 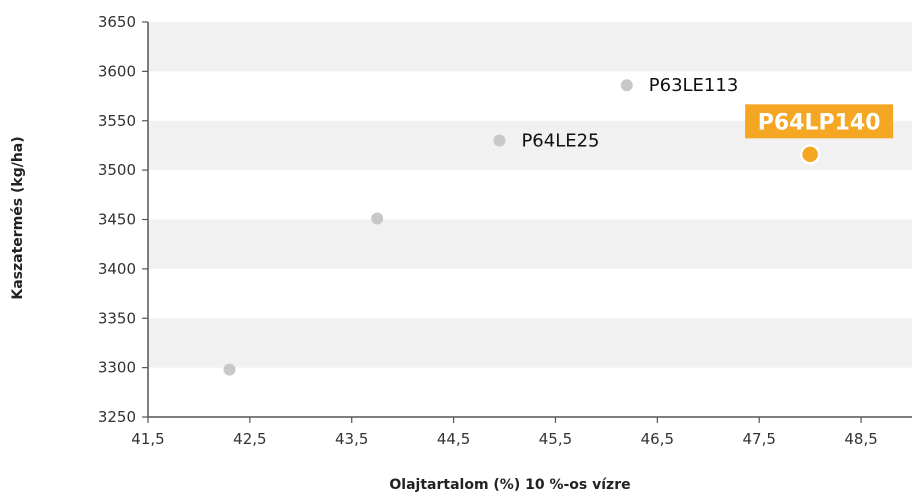 What do you see at coordinates (117, 318) in the screenshot?
I see `y-tick-label: 3350` at bounding box center [117, 318].